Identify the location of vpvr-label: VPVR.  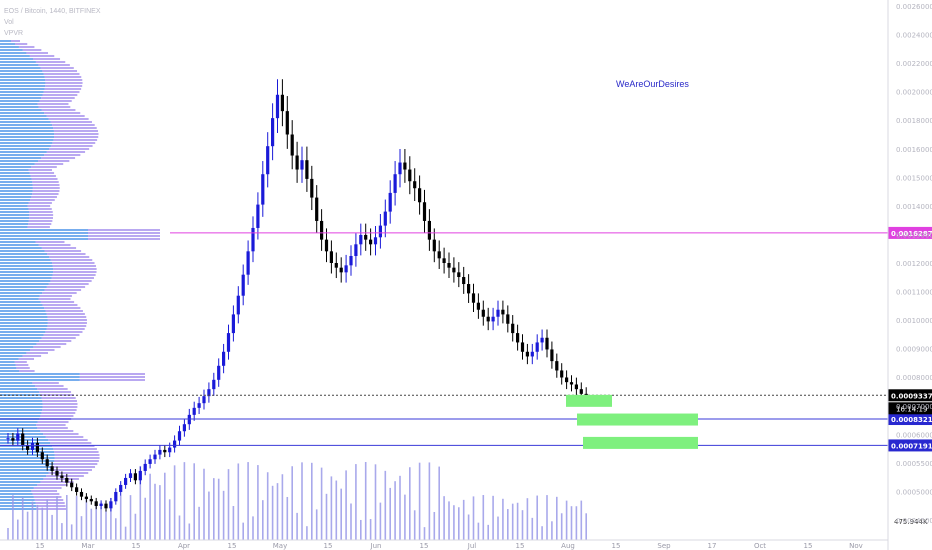
(14, 33).